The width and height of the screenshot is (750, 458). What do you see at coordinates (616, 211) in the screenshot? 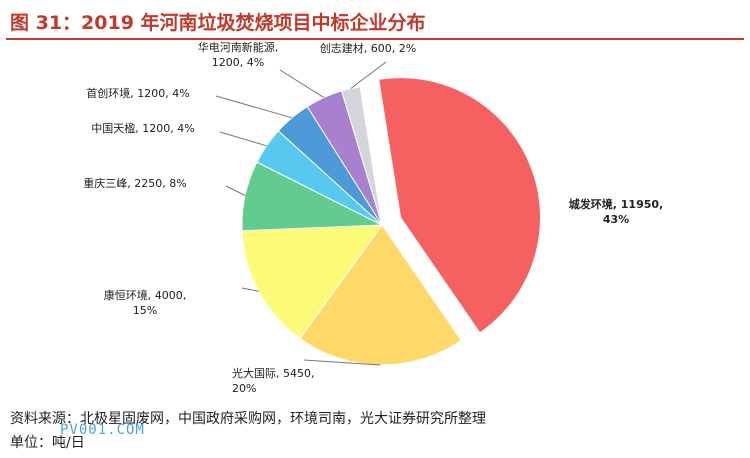
I see `slice-label-1: 城发环境, 11950, 43%` at bounding box center [616, 211].